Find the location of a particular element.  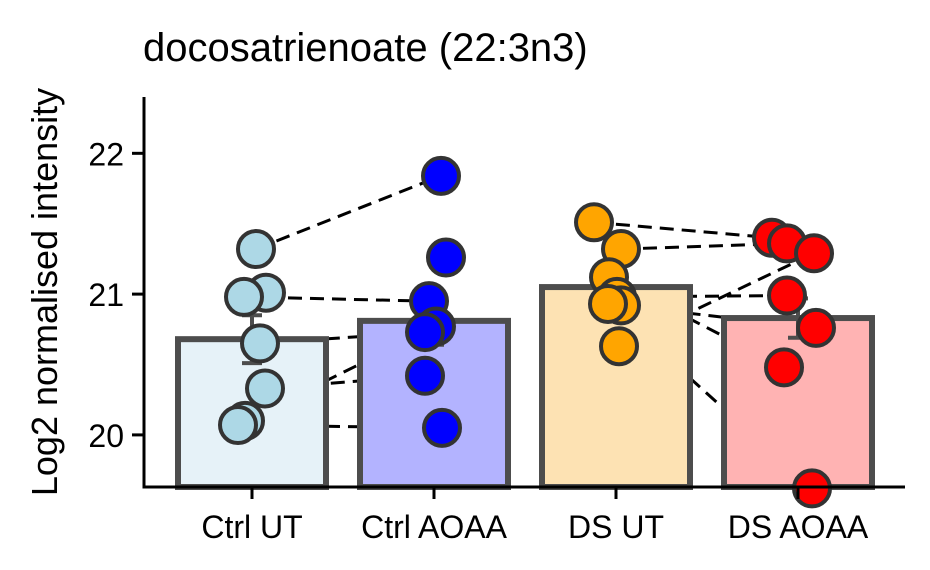

x-tick-label: DS UT is located at coordinates (616, 527).